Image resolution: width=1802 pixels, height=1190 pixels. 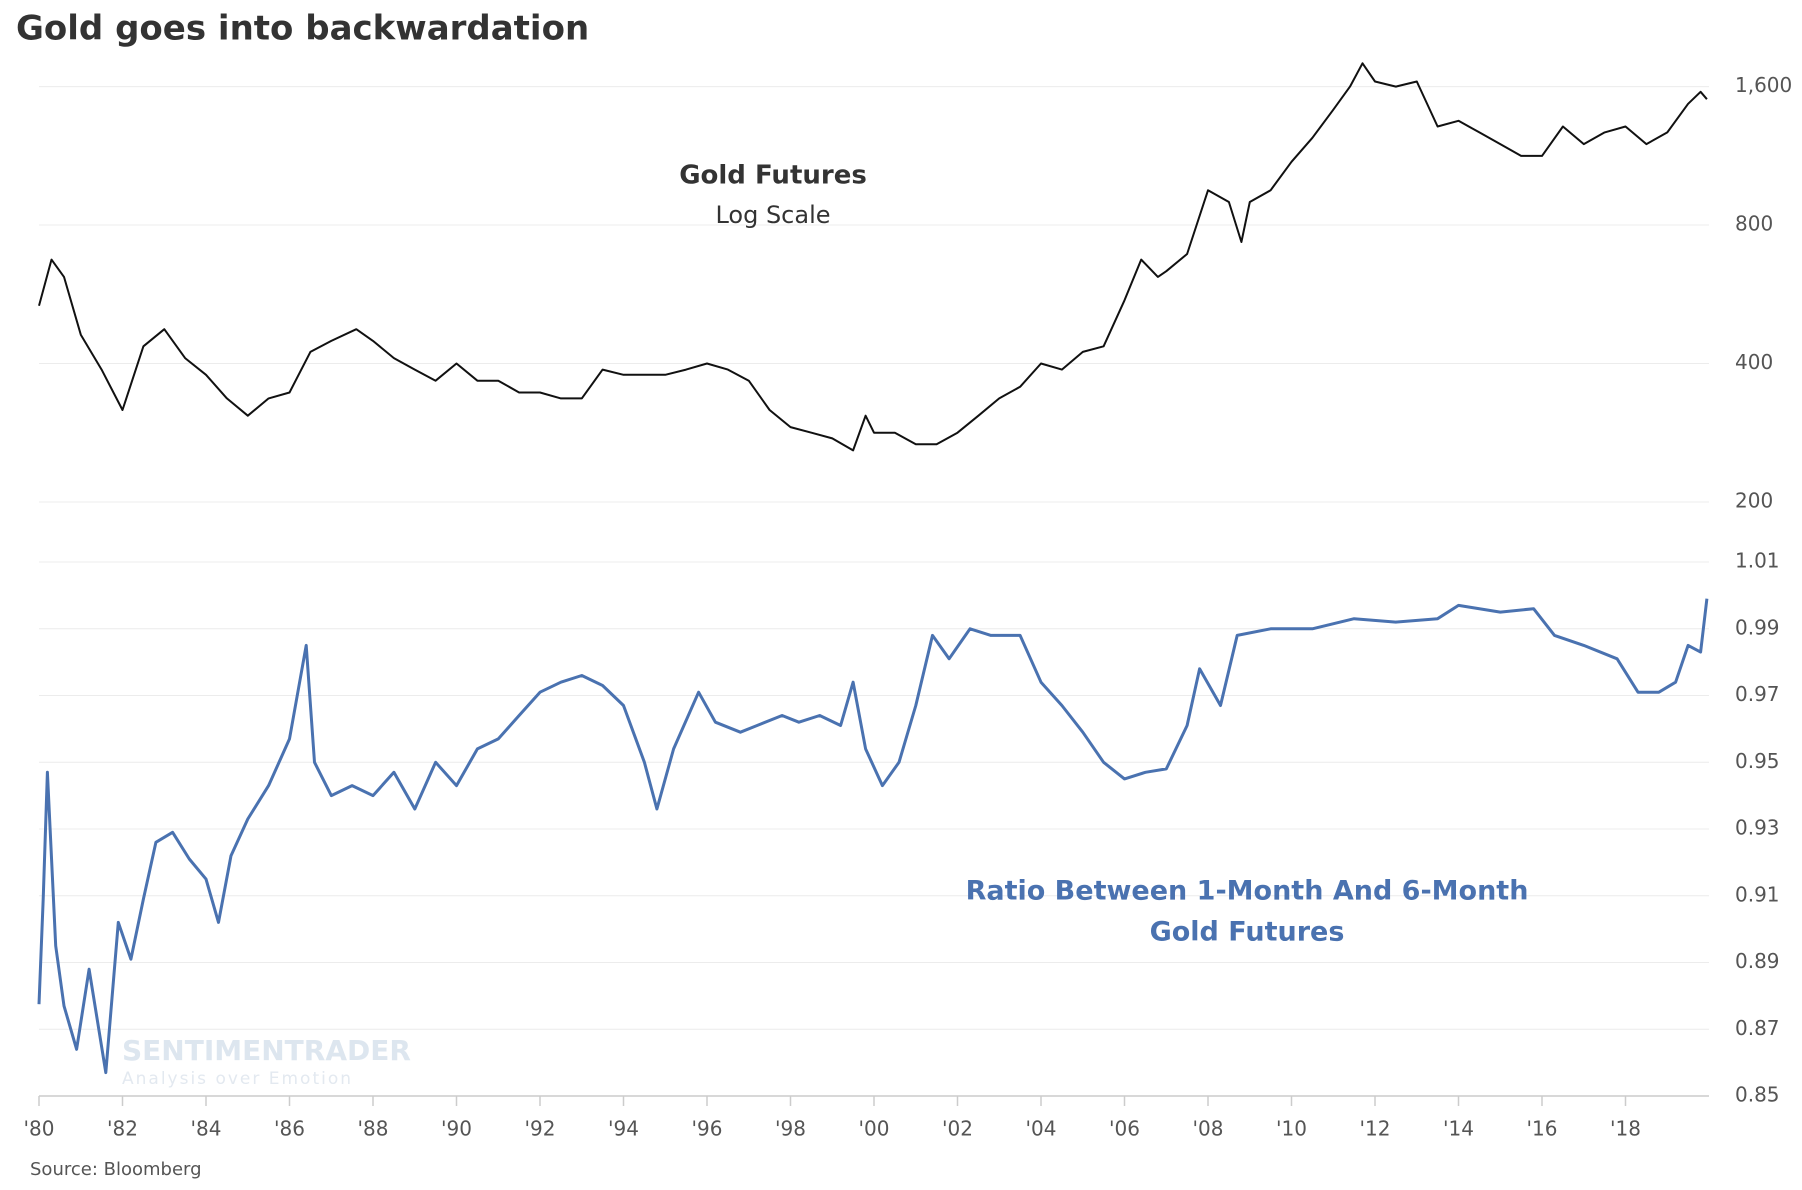 What do you see at coordinates (1763, 85) in the screenshot?
I see `y-tick-label: 1,600` at bounding box center [1763, 85].